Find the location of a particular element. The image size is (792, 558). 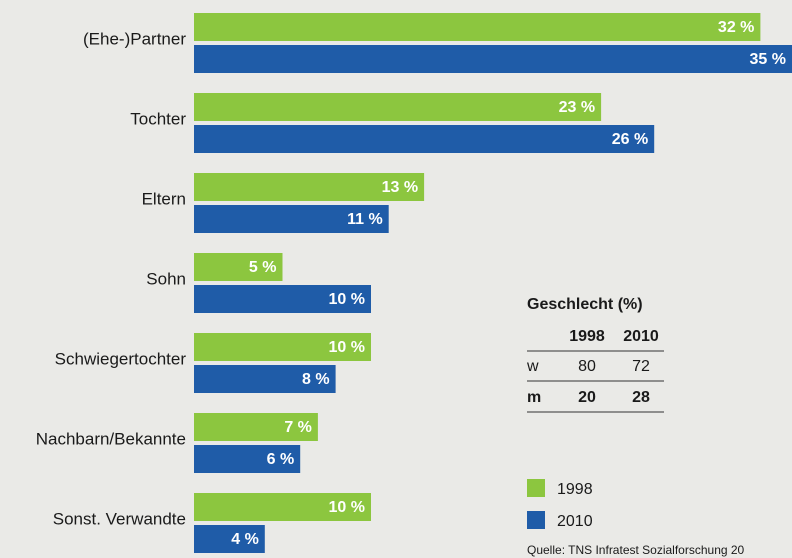

value-label: 26 % is located at coordinates (630, 139).